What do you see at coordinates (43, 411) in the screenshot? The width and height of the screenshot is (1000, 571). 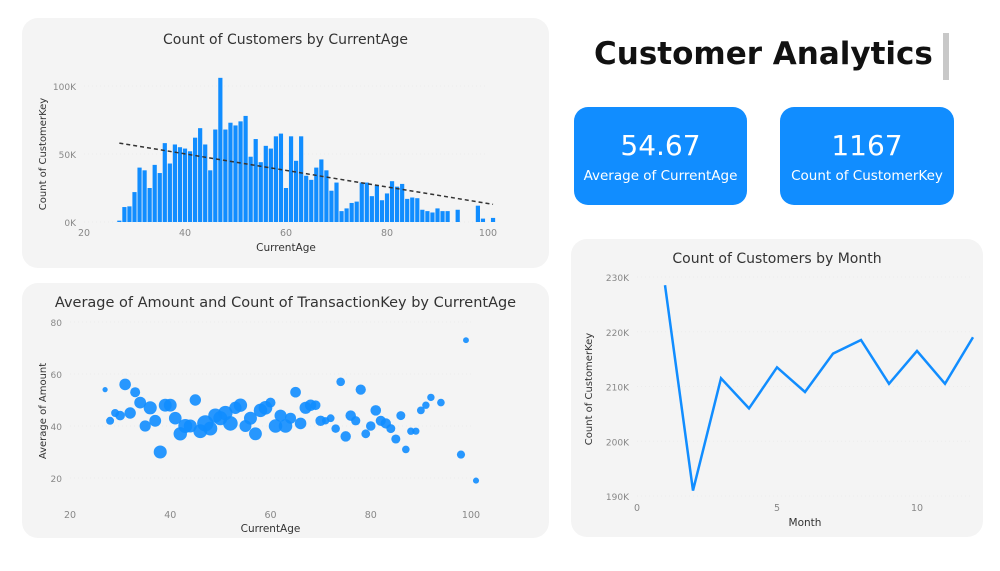 I see `y-axis-title: Average of Amount` at bounding box center [43, 411].